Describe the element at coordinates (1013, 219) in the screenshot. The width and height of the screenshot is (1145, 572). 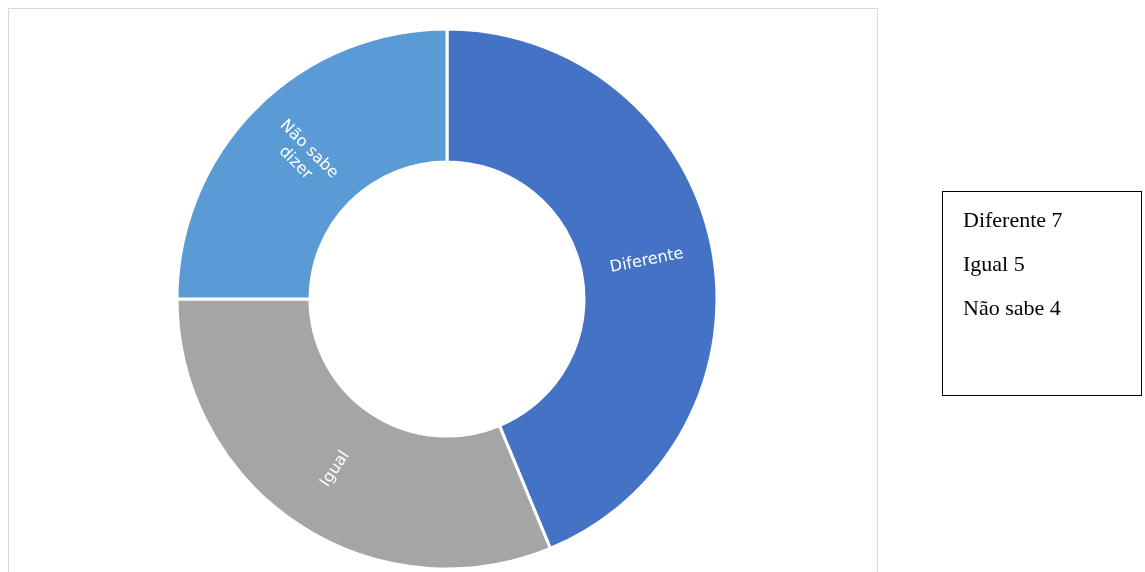
I see `text: Diferente 7` at that location.